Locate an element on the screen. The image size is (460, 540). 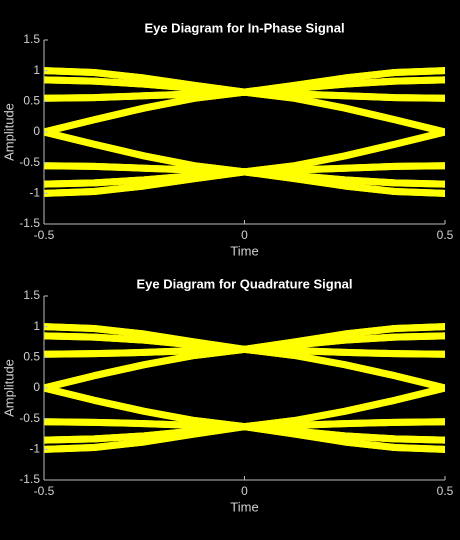
chart-title: Eye Diagram for Quadrature Signal is located at coordinates (244, 283).